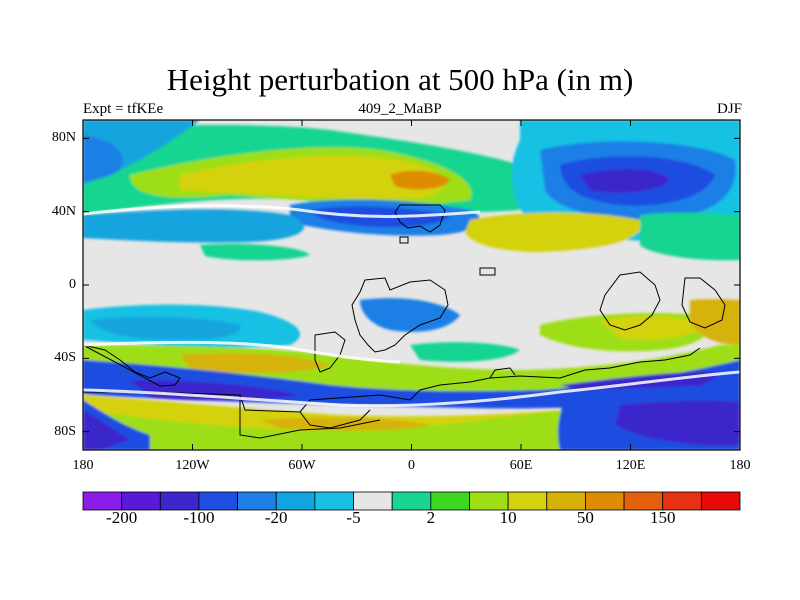  Describe the element at coordinates (521, 465) in the screenshot. I see `x-tick-label: 60E` at that location.